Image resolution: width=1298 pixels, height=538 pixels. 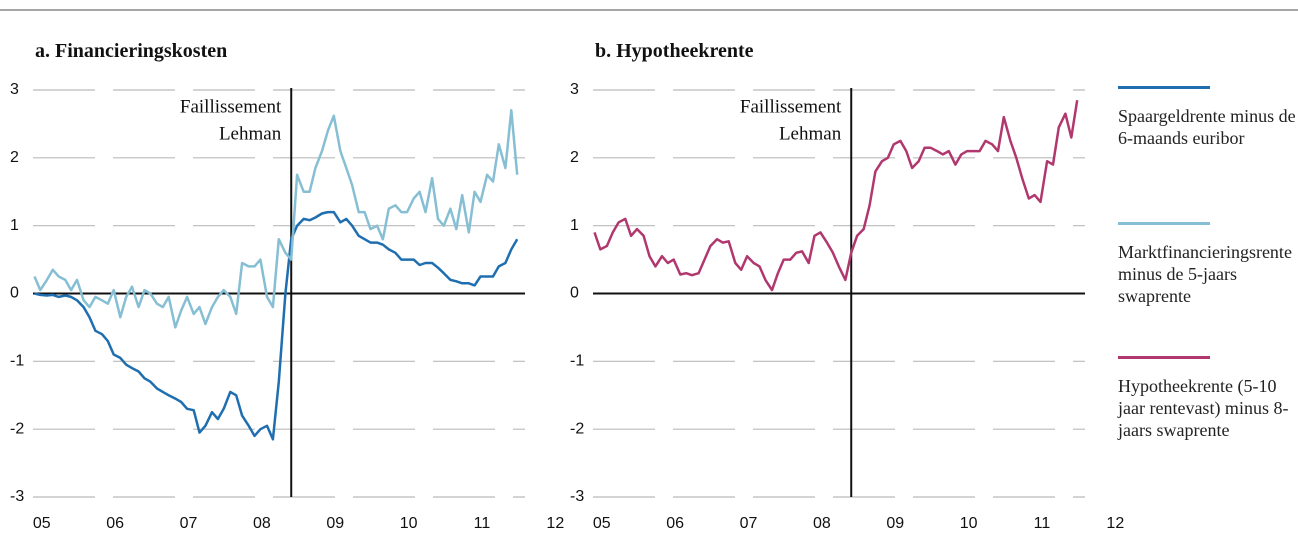 I want to click on panel-title: b. Hypotheekrente, so click(x=674, y=51).